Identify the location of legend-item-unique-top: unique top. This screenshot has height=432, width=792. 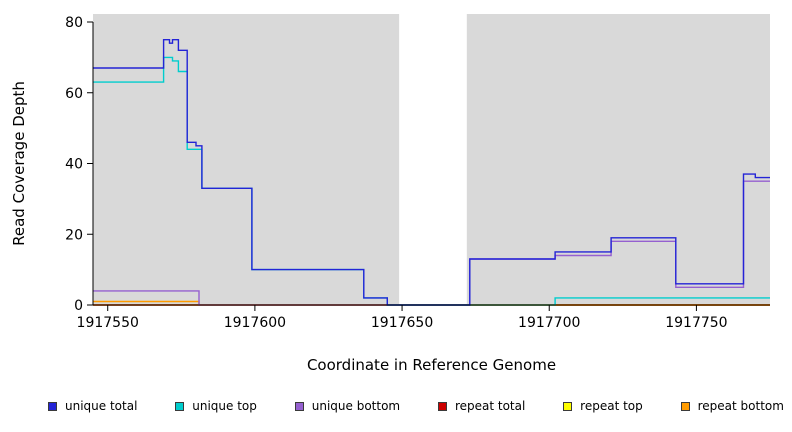
(216, 406).